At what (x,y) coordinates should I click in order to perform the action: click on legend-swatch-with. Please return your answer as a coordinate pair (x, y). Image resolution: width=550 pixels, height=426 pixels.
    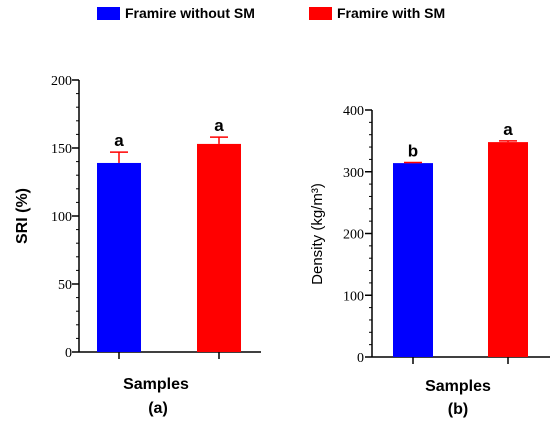
    Looking at the image, I should click on (320, 13).